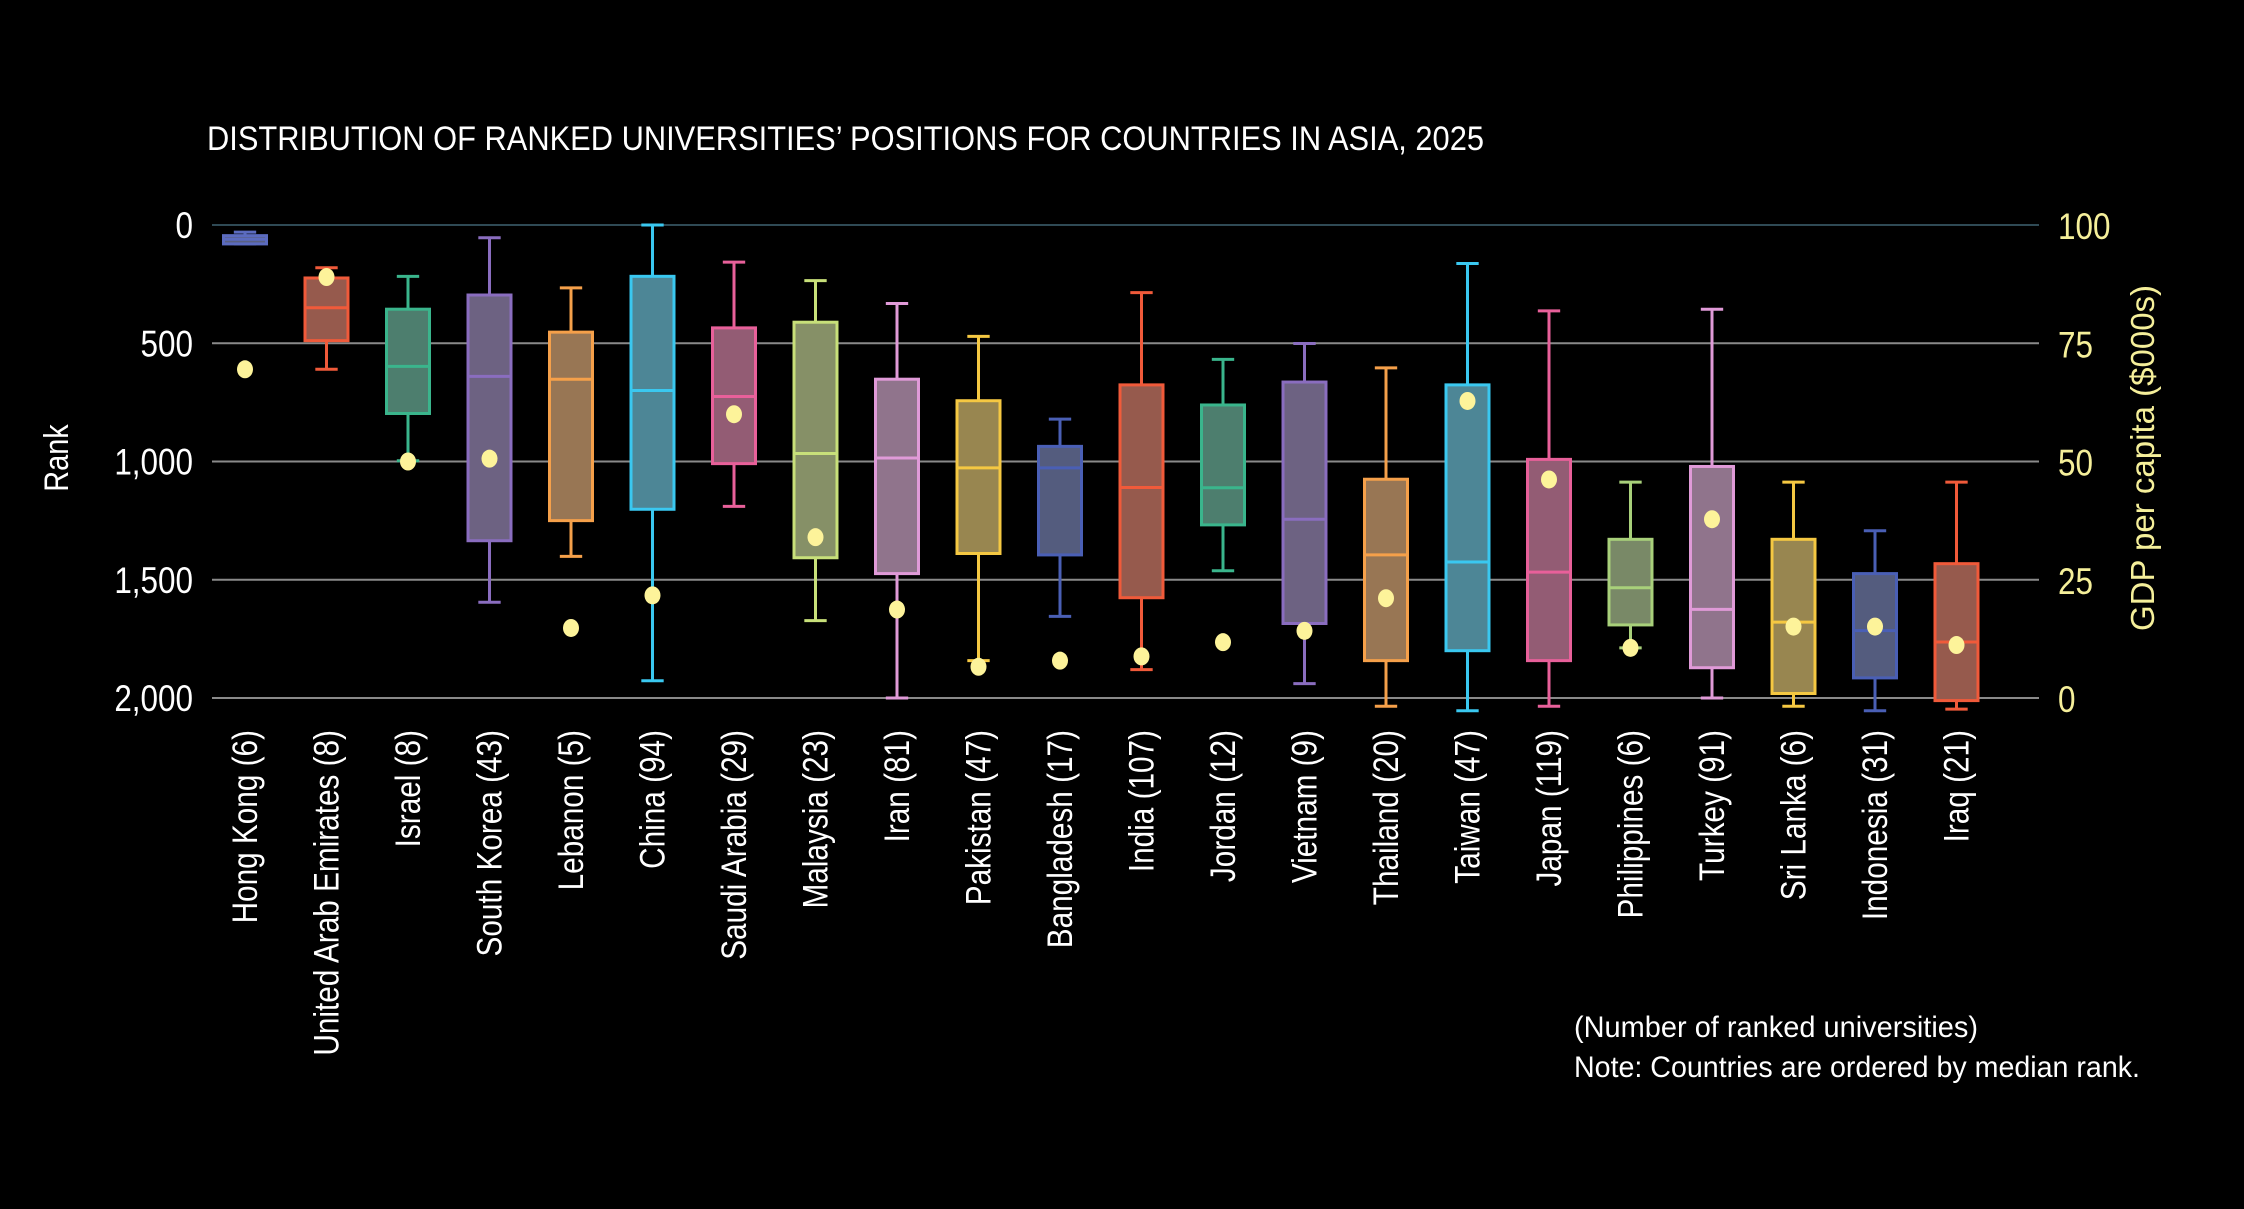 The image size is (2244, 1209). What do you see at coordinates (1467, 807) in the screenshot?
I see `x-tick-label: Taiwan (47)` at bounding box center [1467, 807].